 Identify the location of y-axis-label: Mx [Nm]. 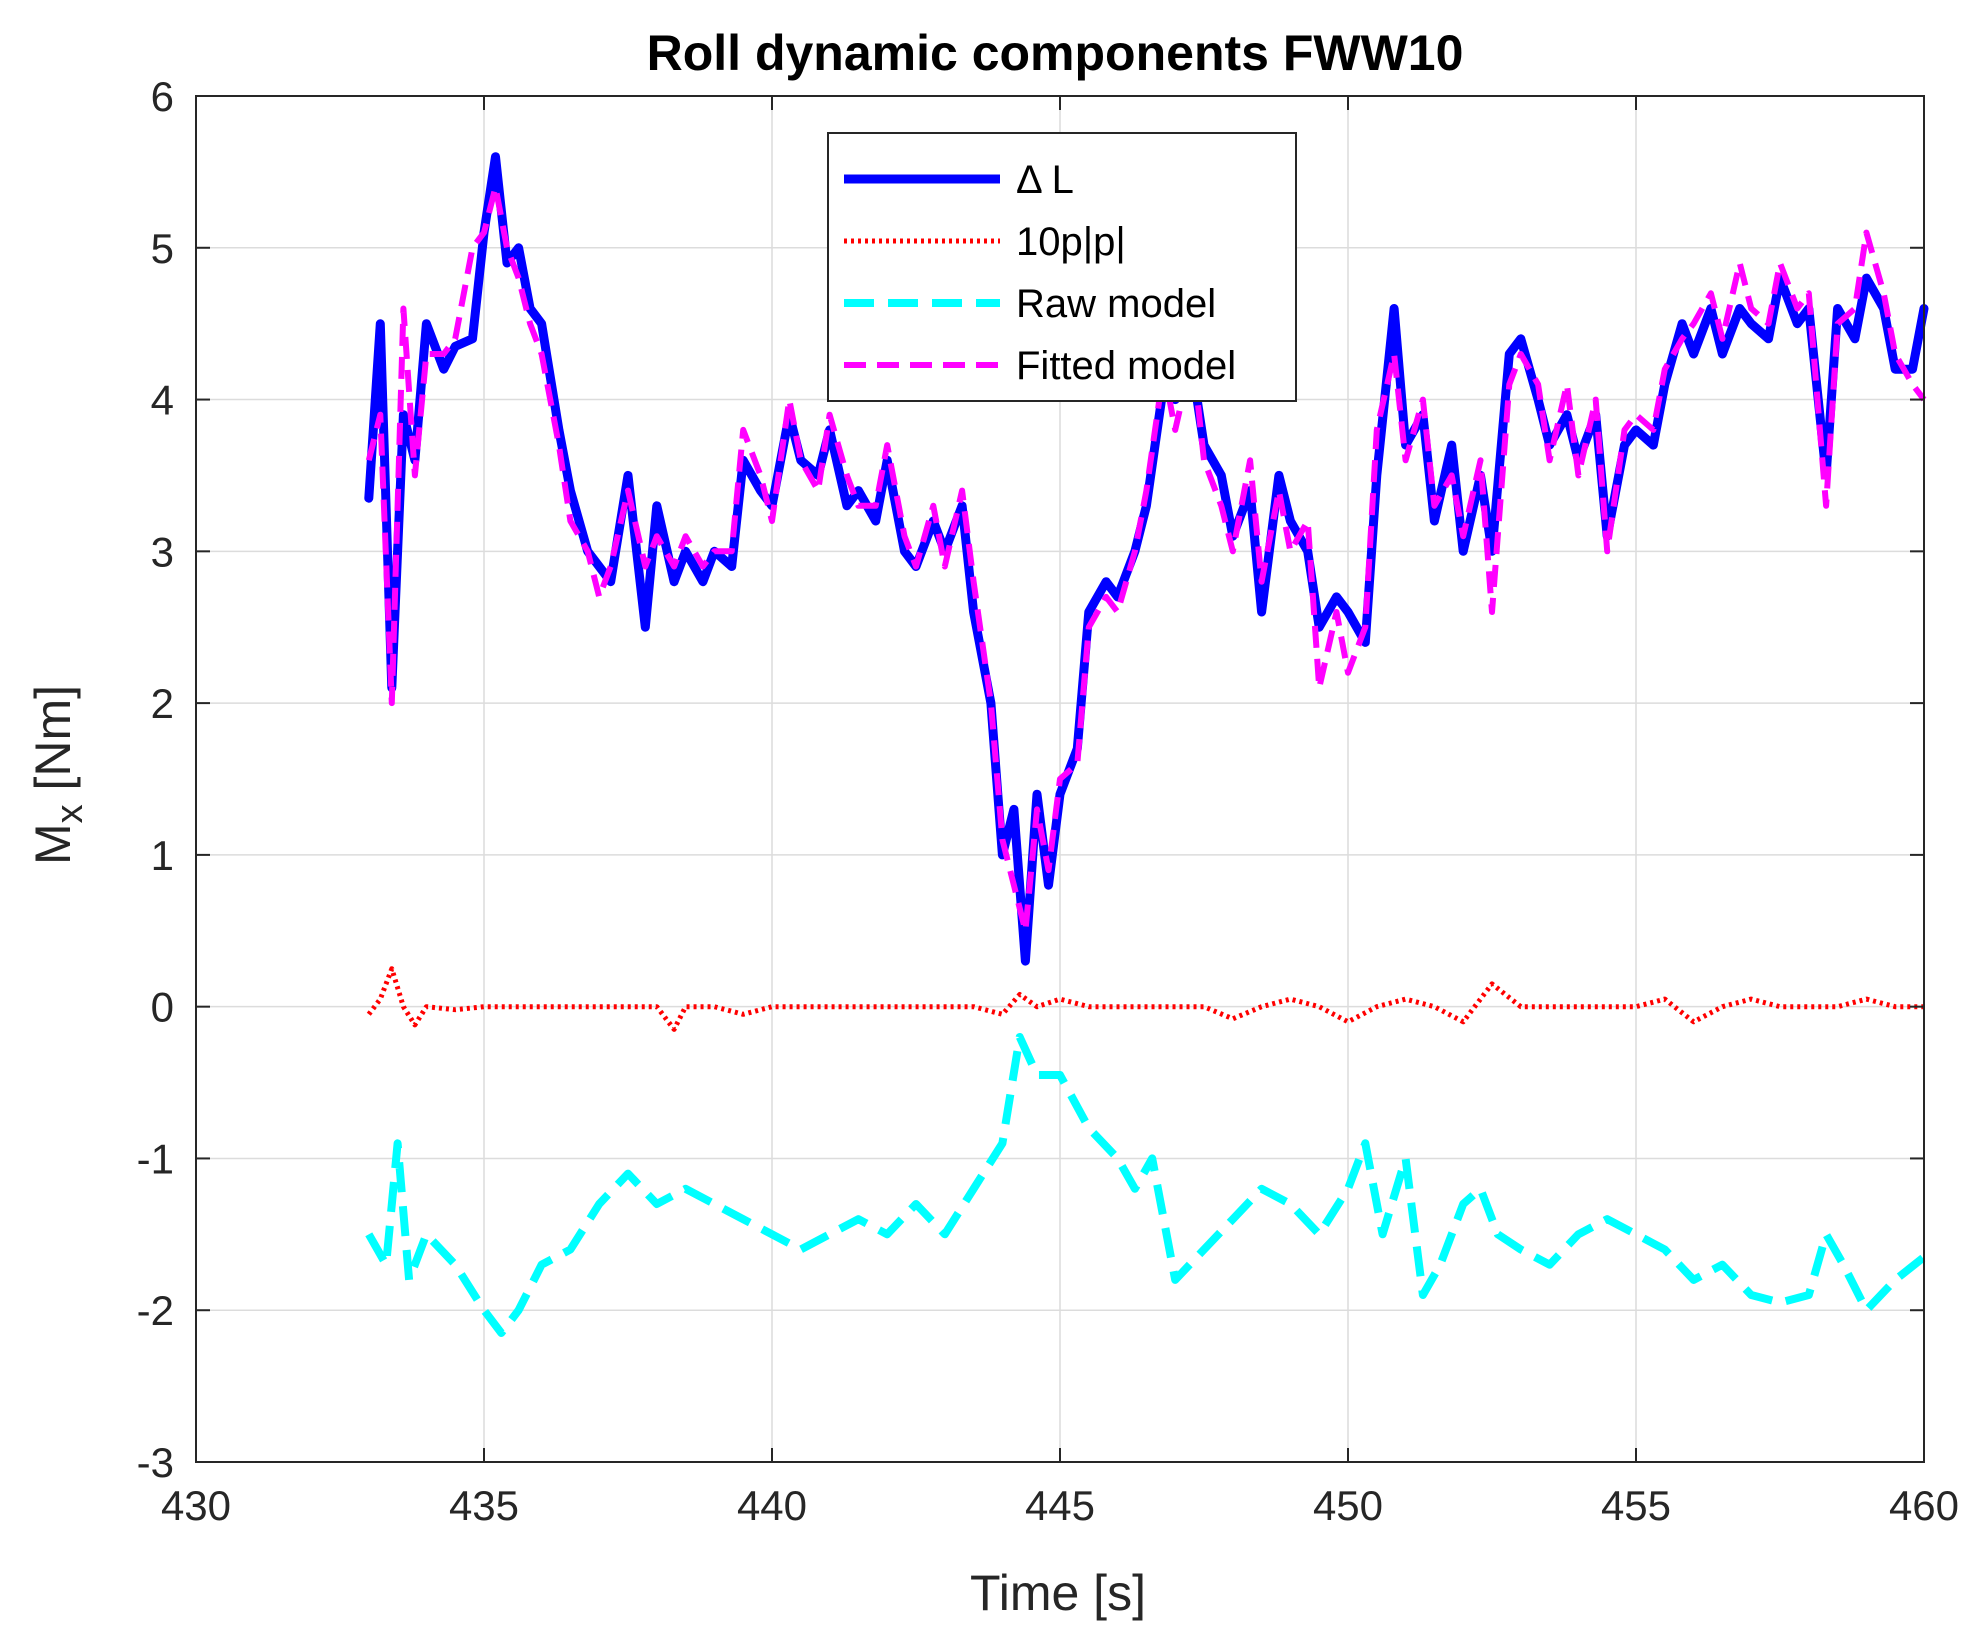
(58, 775).